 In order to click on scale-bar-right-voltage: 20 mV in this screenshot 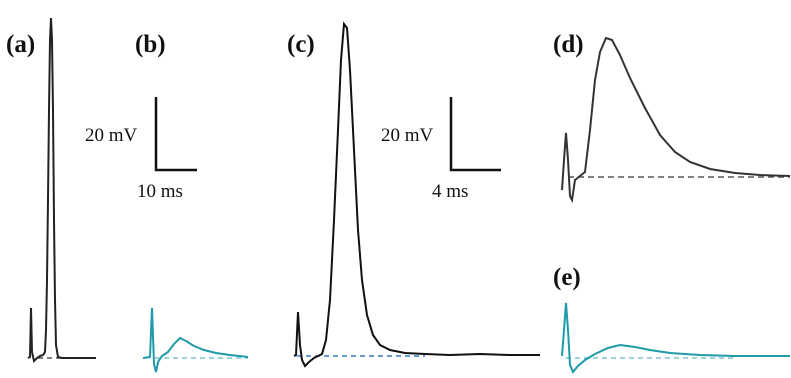, I will do `click(407, 135)`.